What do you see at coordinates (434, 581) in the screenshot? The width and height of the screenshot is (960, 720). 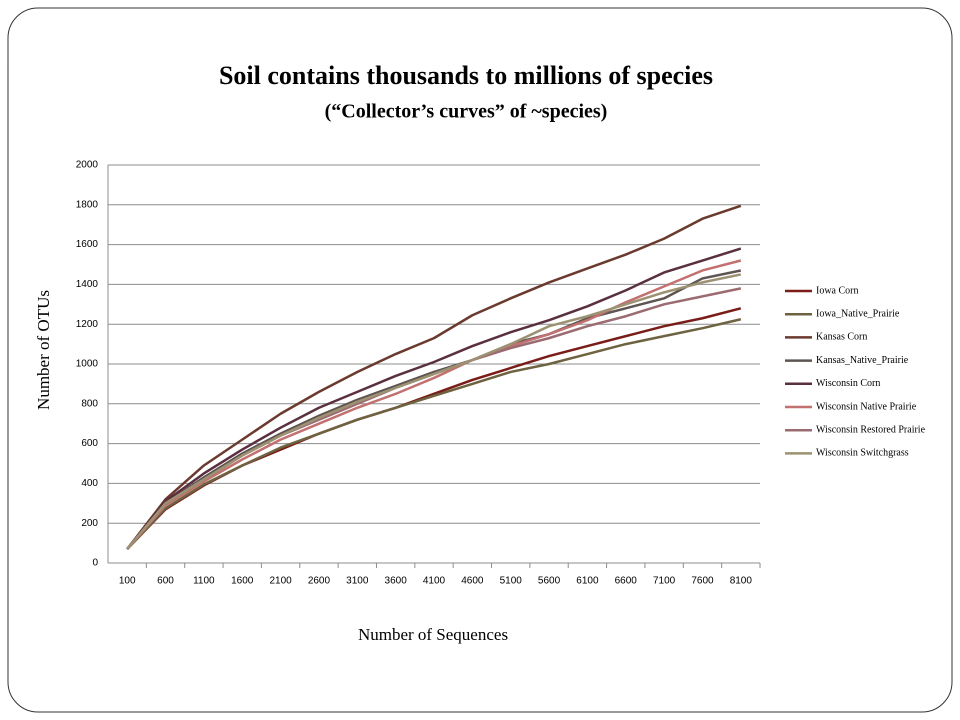 I see `x-tick-label: 4100` at bounding box center [434, 581].